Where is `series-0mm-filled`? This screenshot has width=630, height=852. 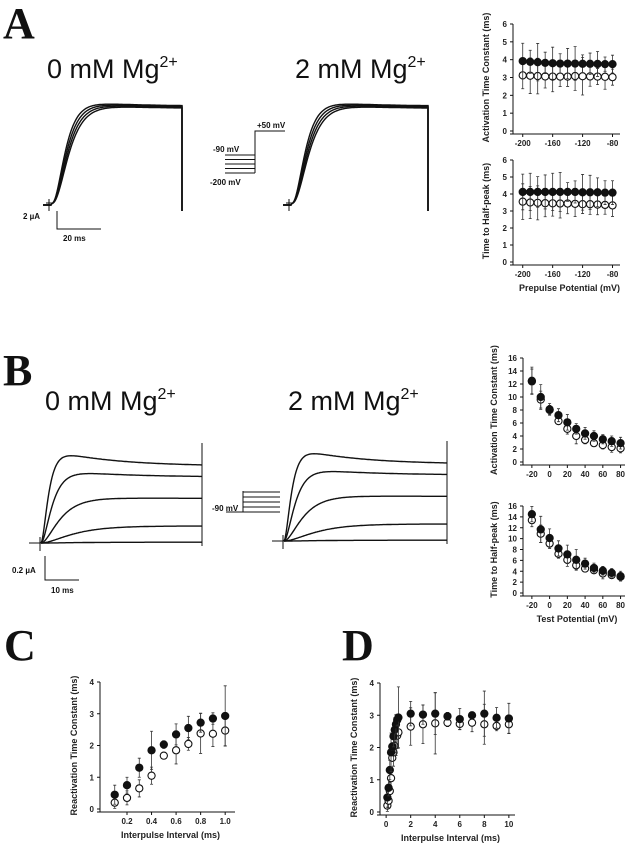 series-0mm-filled is located at coordinates (170, 745).